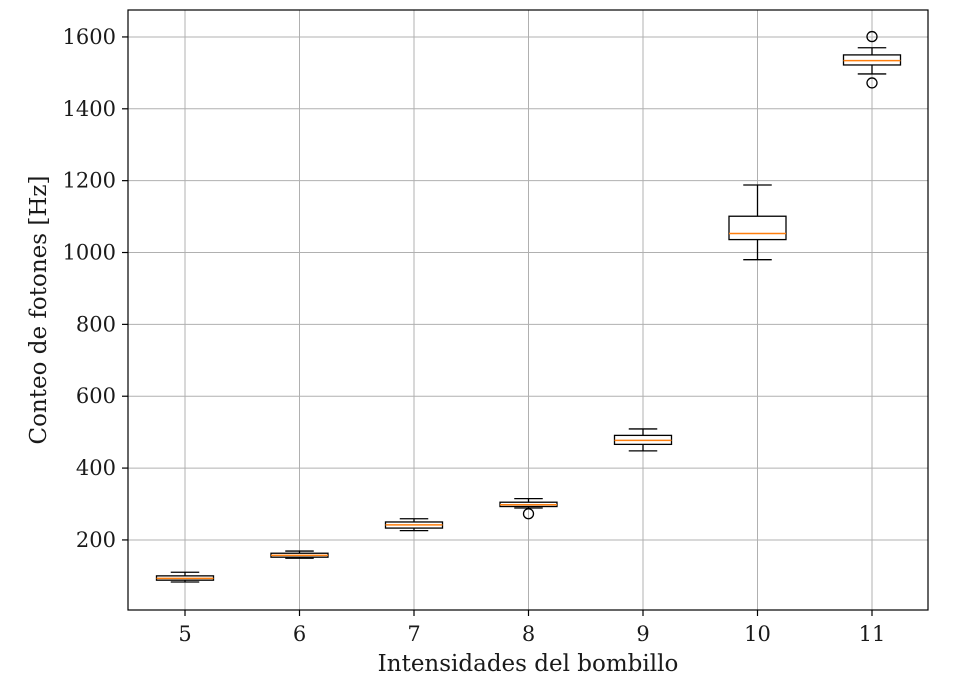  Describe the element at coordinates (757, 228) in the screenshot. I see `iqr-box` at that location.